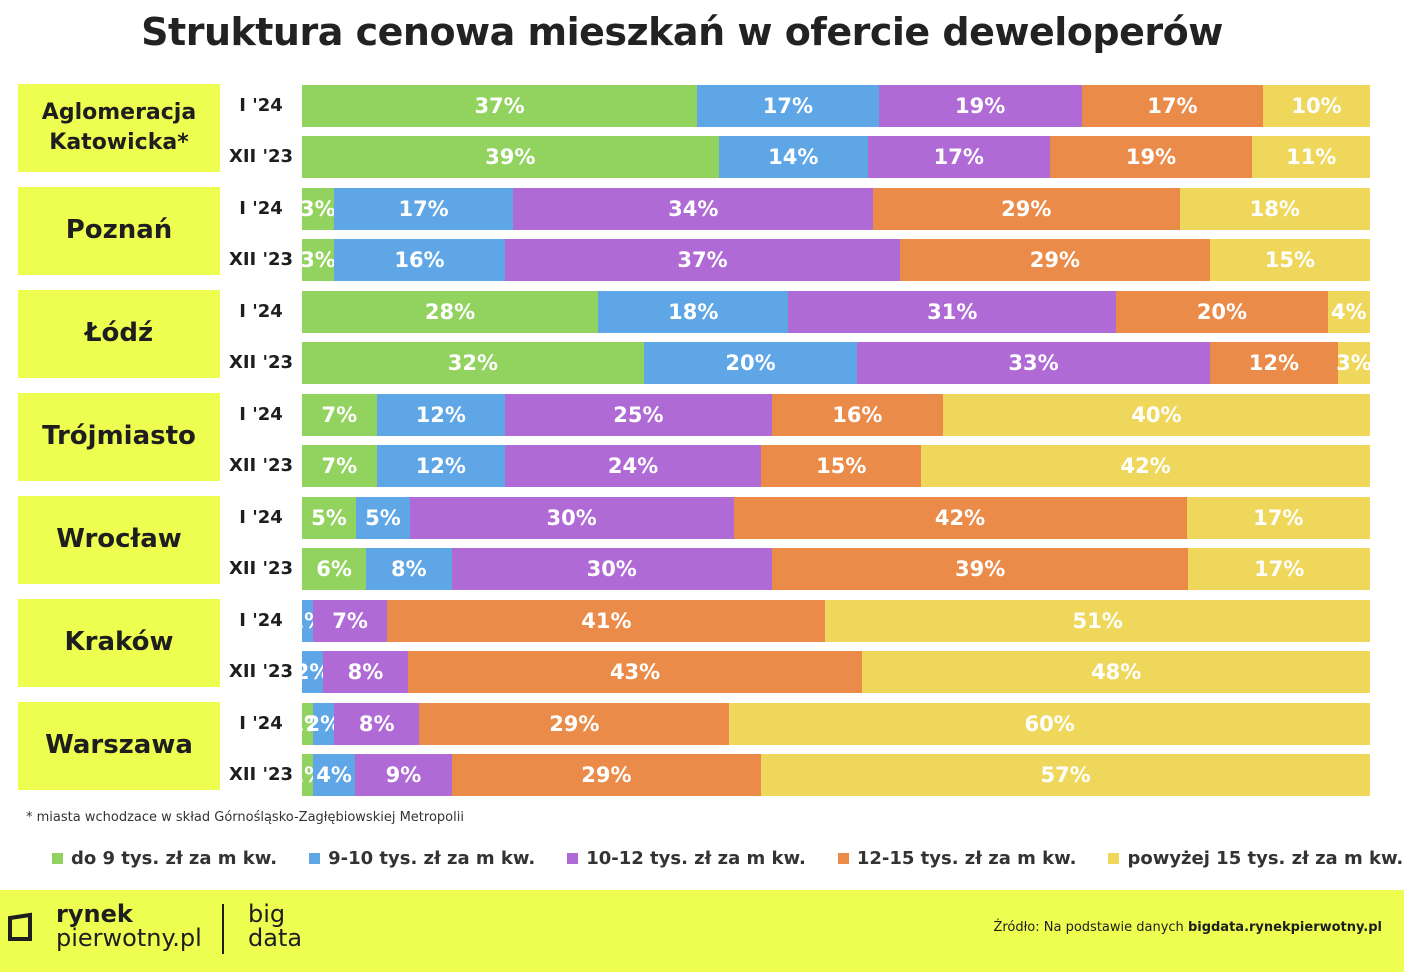 This screenshot has width=1404, height=972. I want to click on stacked-bar: 7% 12% 25% 16% 40%, so click(836, 415).